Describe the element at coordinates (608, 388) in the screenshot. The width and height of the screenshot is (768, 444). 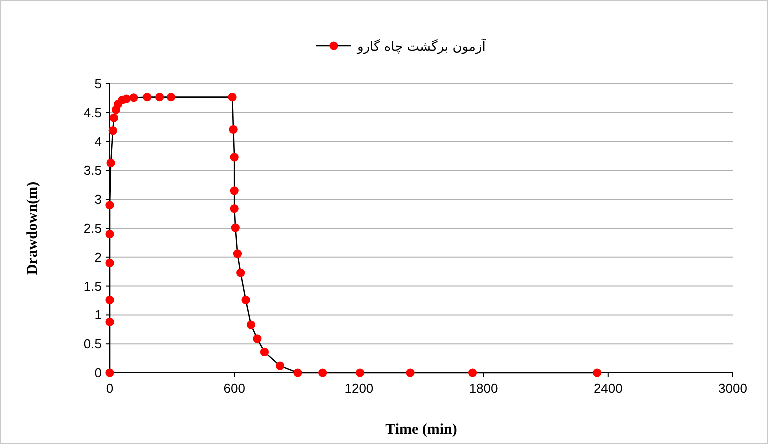
I see `x-tick-label: 2400` at that location.